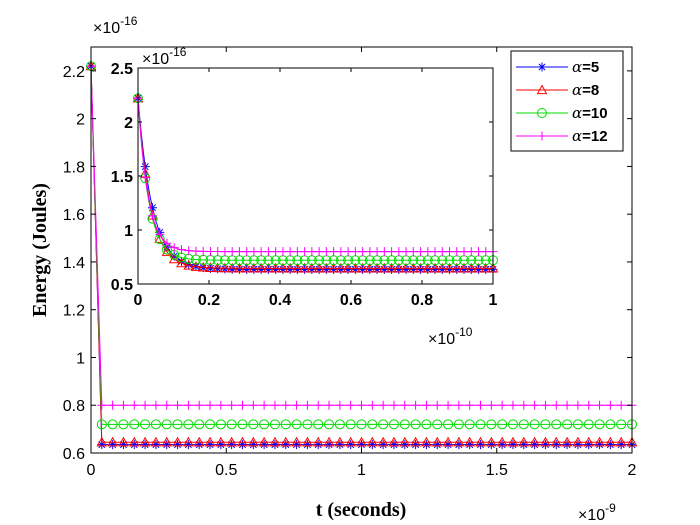 This screenshot has height=525, width=700. What do you see at coordinates (122, 69) in the screenshot?
I see `inset-y-tick-label: 2.5` at bounding box center [122, 69].